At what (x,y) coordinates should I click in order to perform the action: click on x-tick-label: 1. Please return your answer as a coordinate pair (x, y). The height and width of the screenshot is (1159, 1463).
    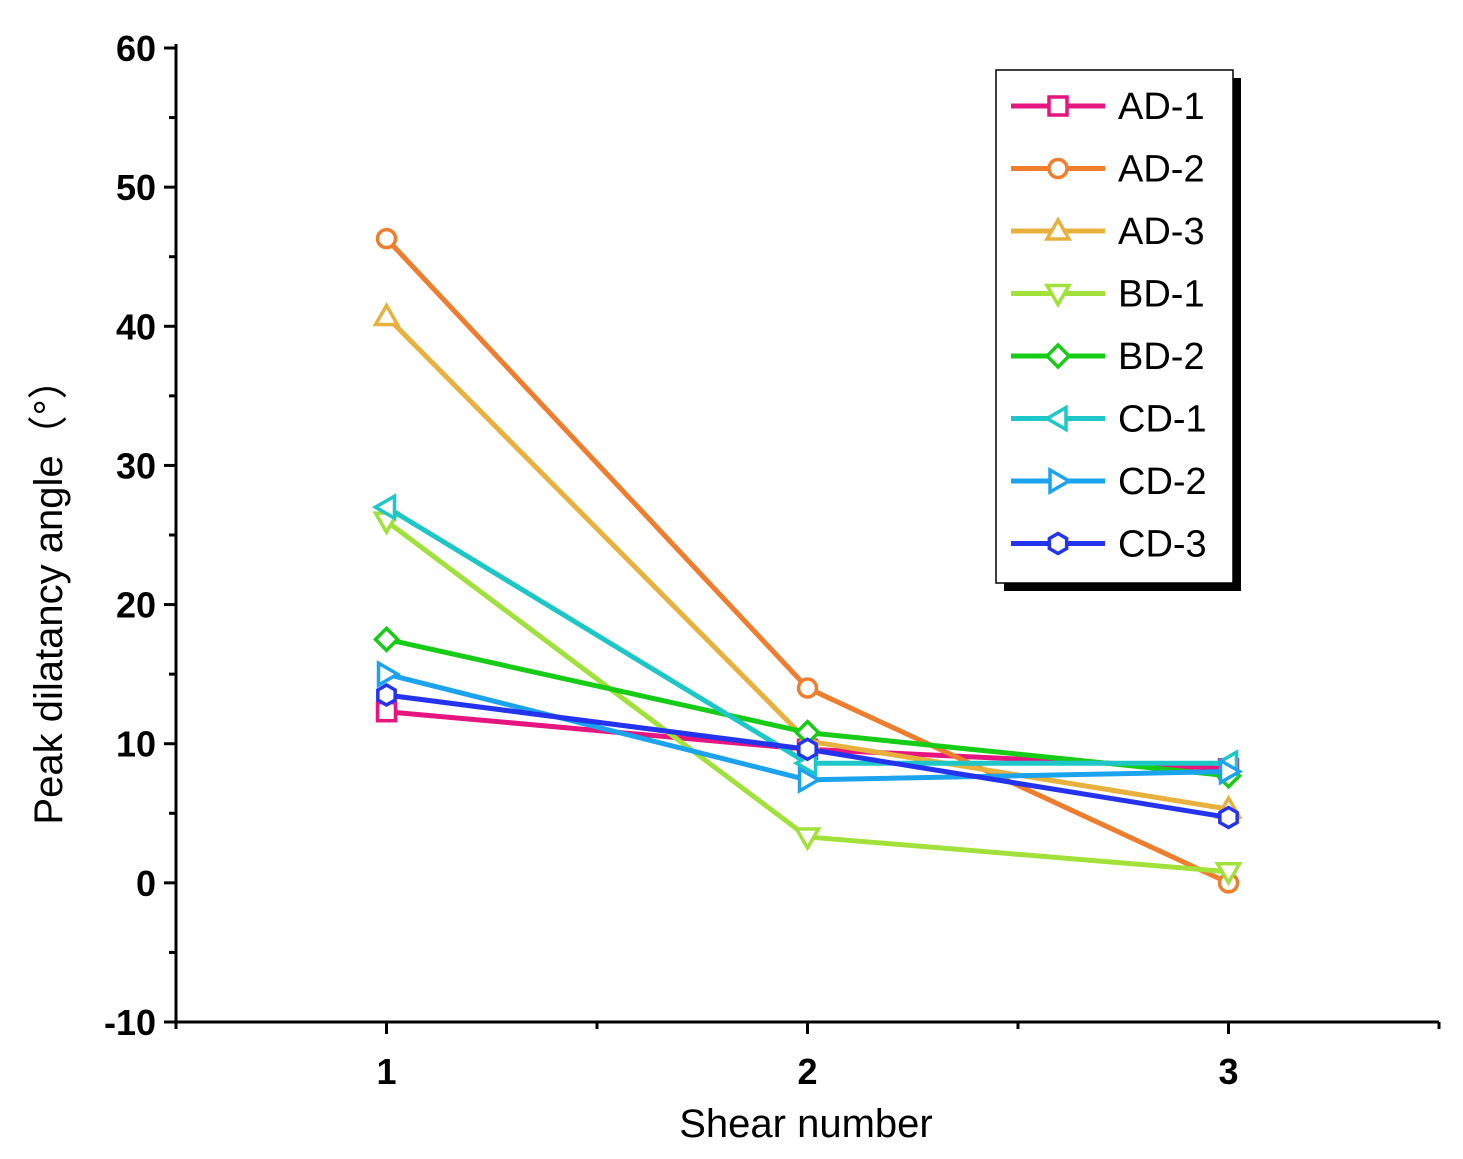
    Looking at the image, I should click on (386, 1071).